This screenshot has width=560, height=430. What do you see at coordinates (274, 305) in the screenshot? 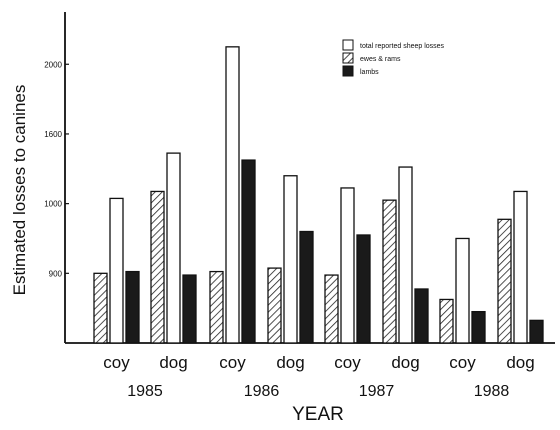
I see `bar-hatch-dog-1986` at bounding box center [274, 305].